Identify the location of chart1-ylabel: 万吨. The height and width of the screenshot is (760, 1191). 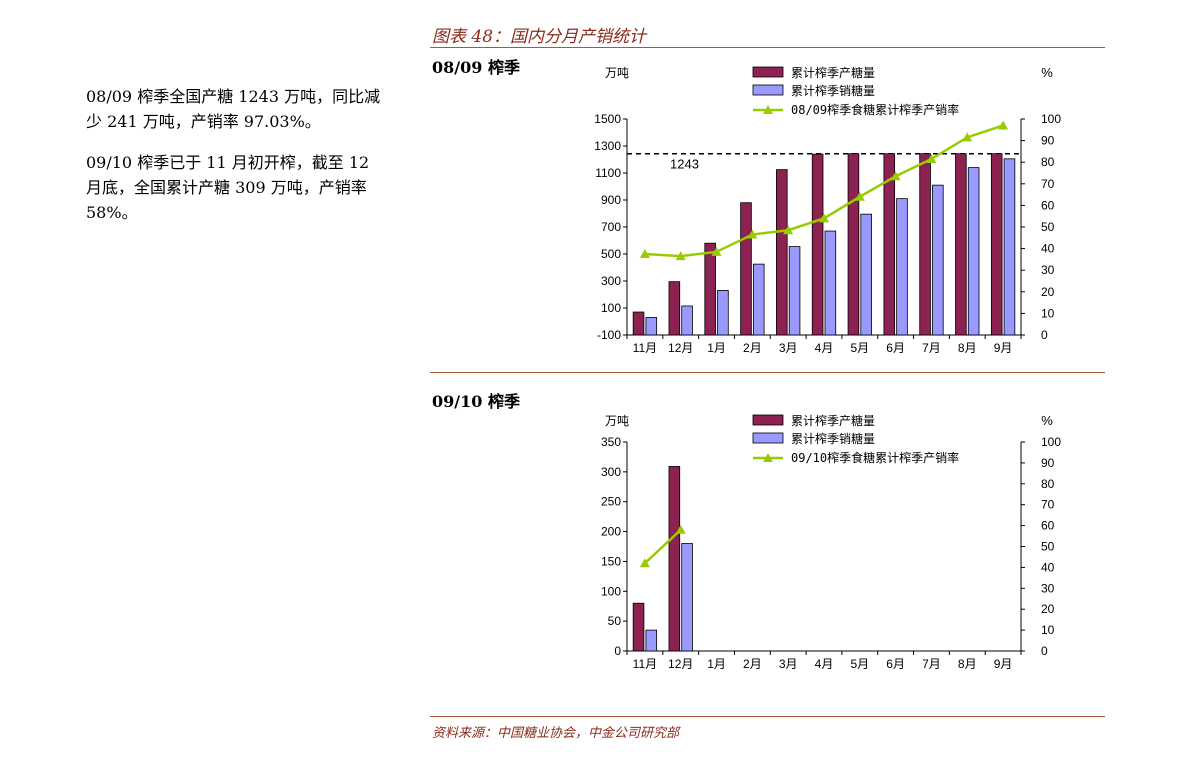
(617, 73).